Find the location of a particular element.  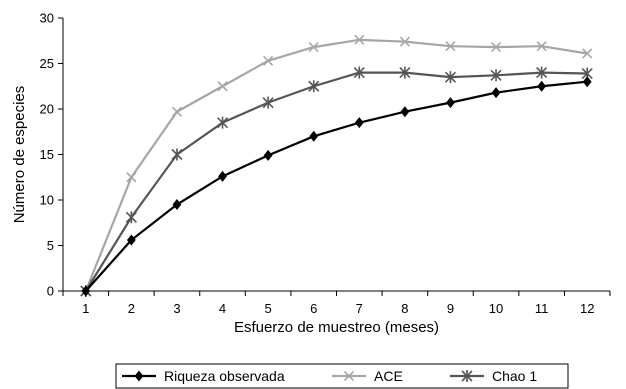

x-tick-label: 12 is located at coordinates (587, 308).